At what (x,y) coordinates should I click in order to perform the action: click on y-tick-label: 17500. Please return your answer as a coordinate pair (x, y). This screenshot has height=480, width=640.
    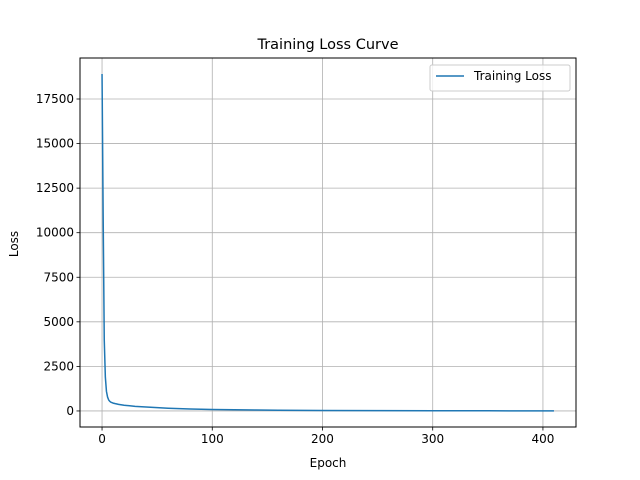
    Looking at the image, I should click on (55, 99).